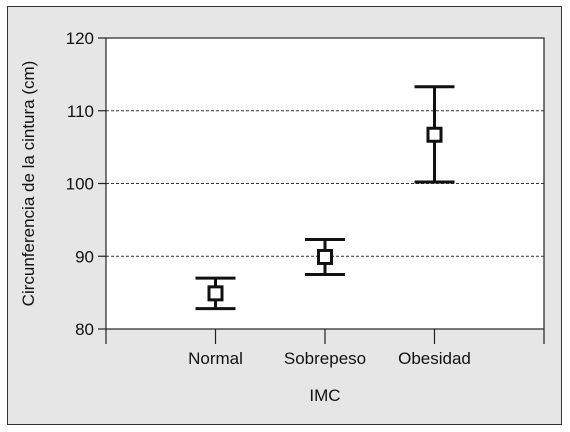 This screenshot has width=570, height=432. Describe the element at coordinates (215, 293) in the screenshot. I see `mean-marker-normal` at that location.